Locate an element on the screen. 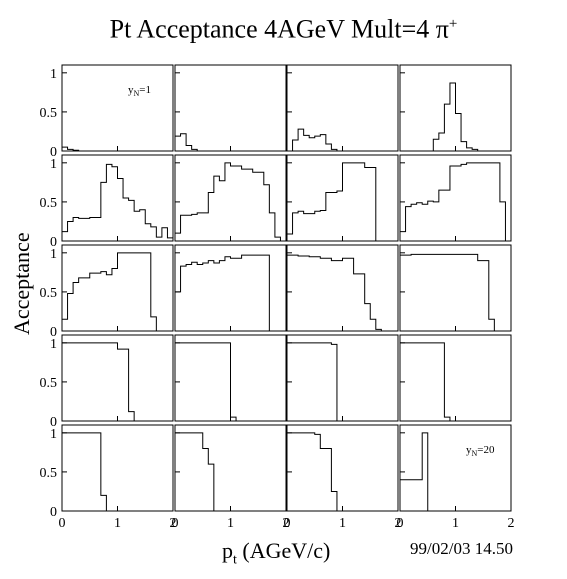 The height and width of the screenshot is (579, 567). title-text: Pt Acceptance 4AGeV Mult=4 is located at coordinates (272, 29).